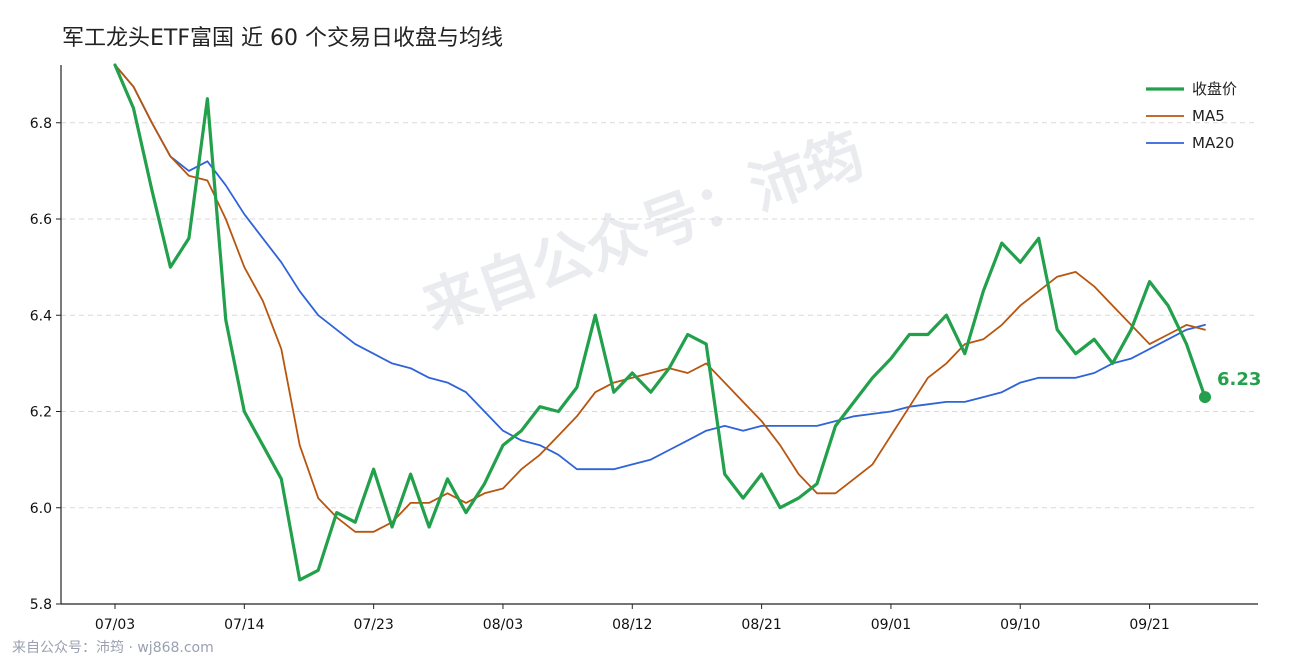 This screenshot has width=1290, height=660. Describe the element at coordinates (1208, 116) in the screenshot. I see `legend-label: MA5` at that location.